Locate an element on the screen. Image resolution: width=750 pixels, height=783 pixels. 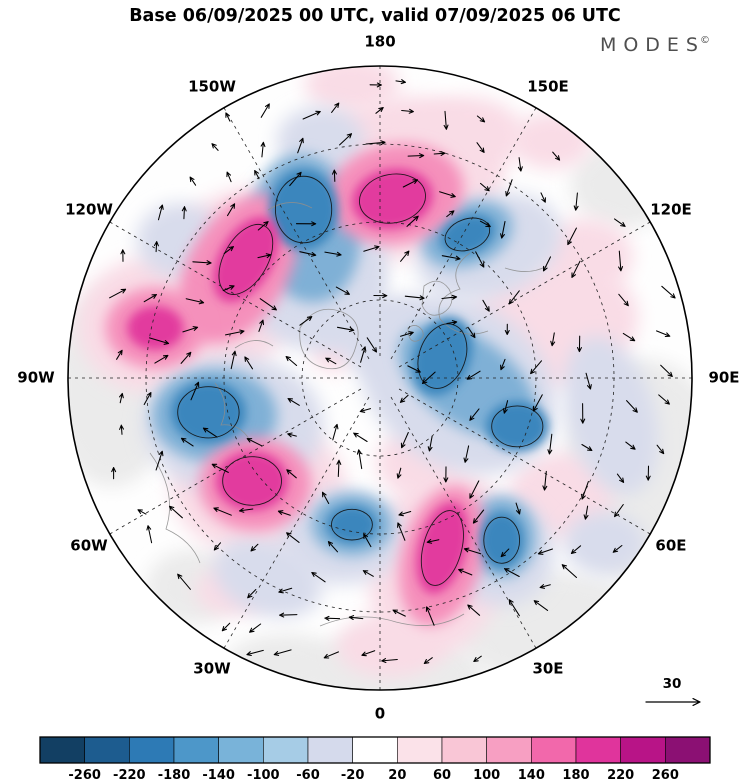
colorbar-tick-label: -260 is located at coordinates (84, 775).